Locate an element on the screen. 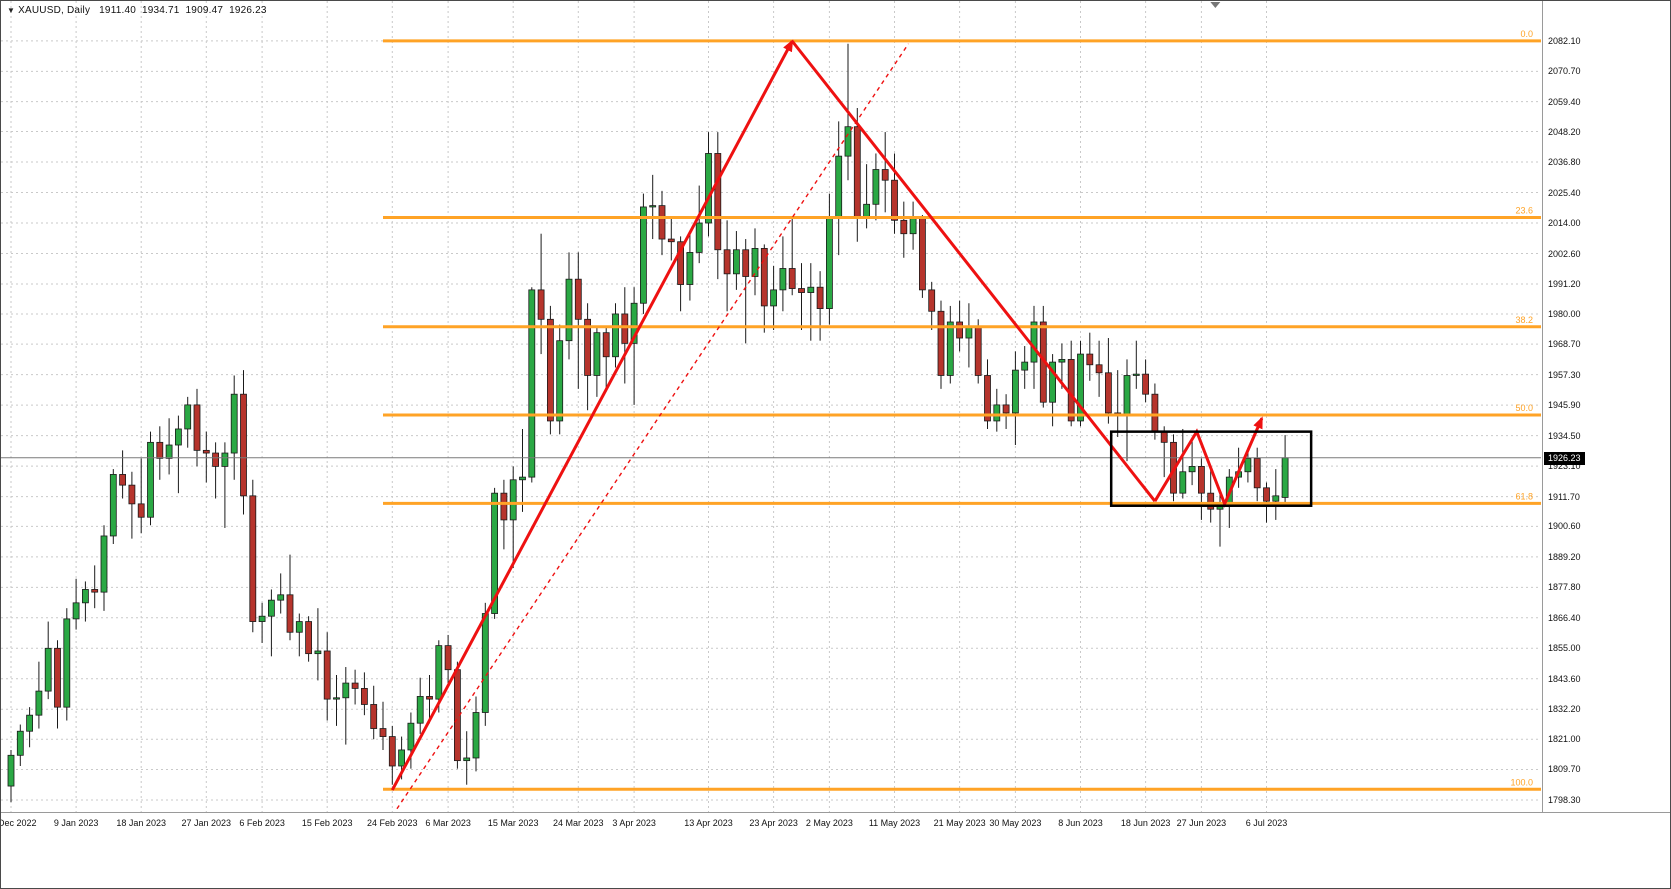 This screenshot has height=889, width=1671. ohlc-low-value: 1909.47 is located at coordinates (204, 10).